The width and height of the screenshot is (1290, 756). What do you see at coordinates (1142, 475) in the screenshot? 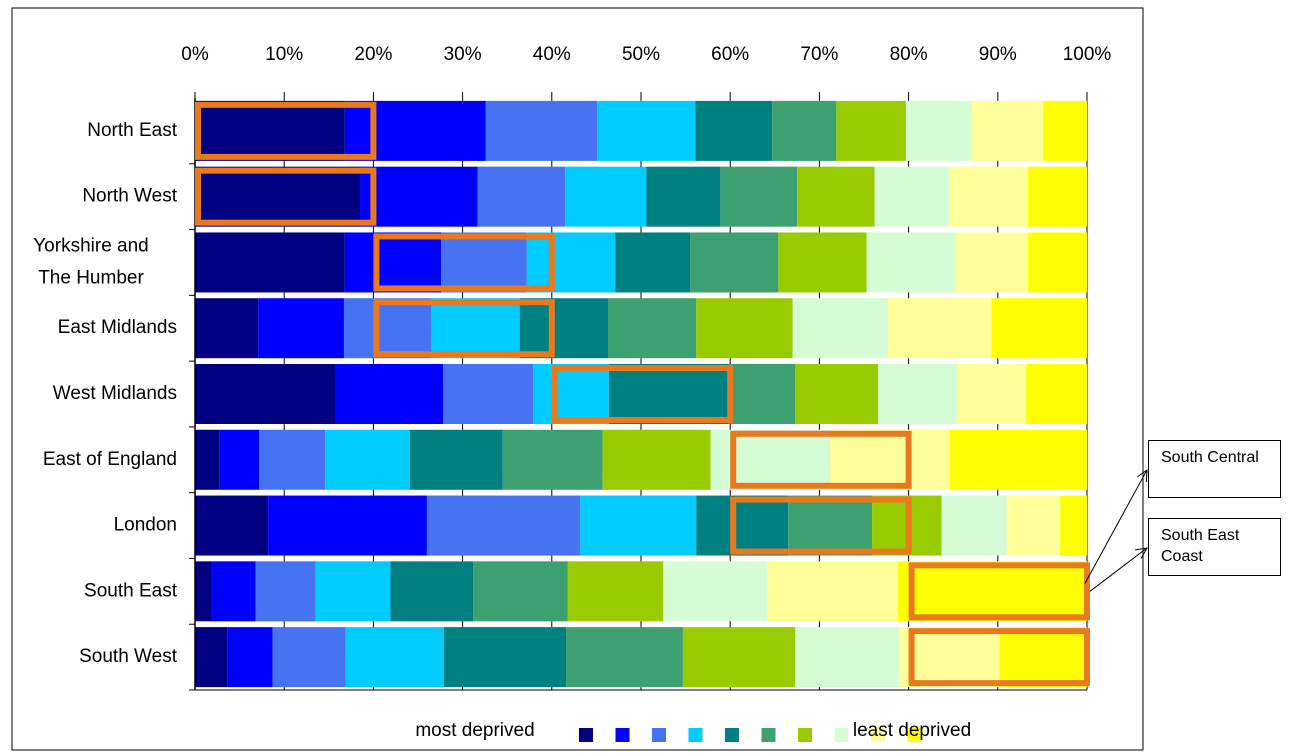
I see `arrow-head` at bounding box center [1142, 475].